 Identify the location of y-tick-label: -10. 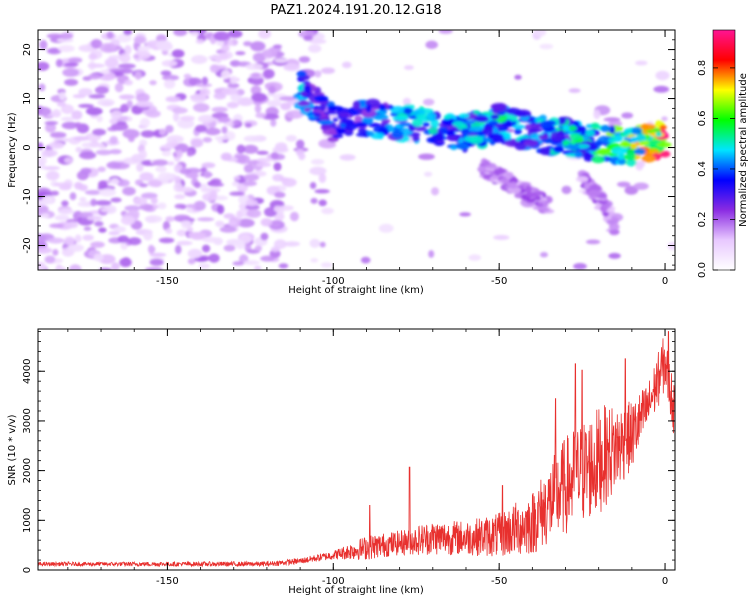
(27, 196).